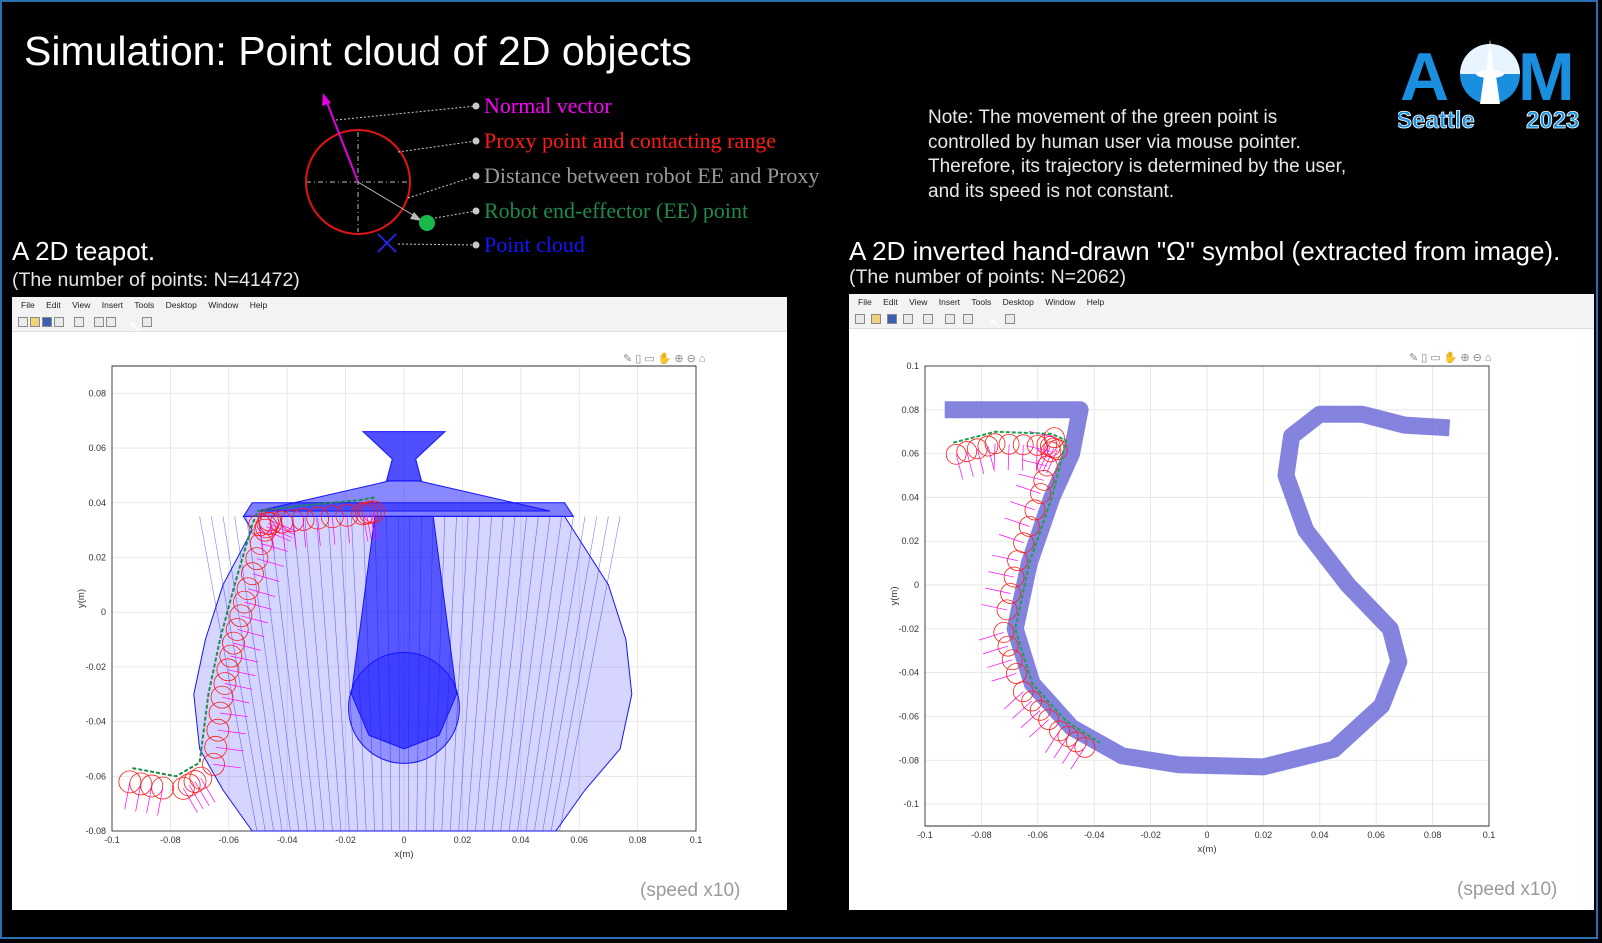  I want to click on y-tick-label: 0.1, so click(912, 366).